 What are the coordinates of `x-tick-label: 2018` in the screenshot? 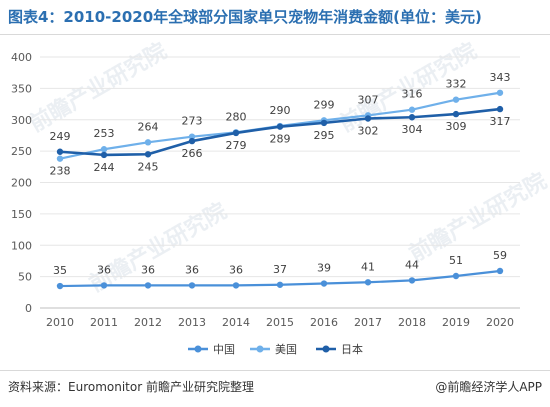 It's located at (412, 322).